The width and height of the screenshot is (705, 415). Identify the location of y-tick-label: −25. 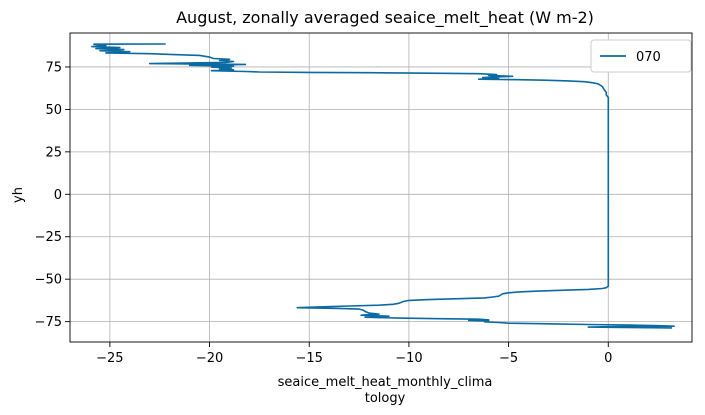
(48, 237).